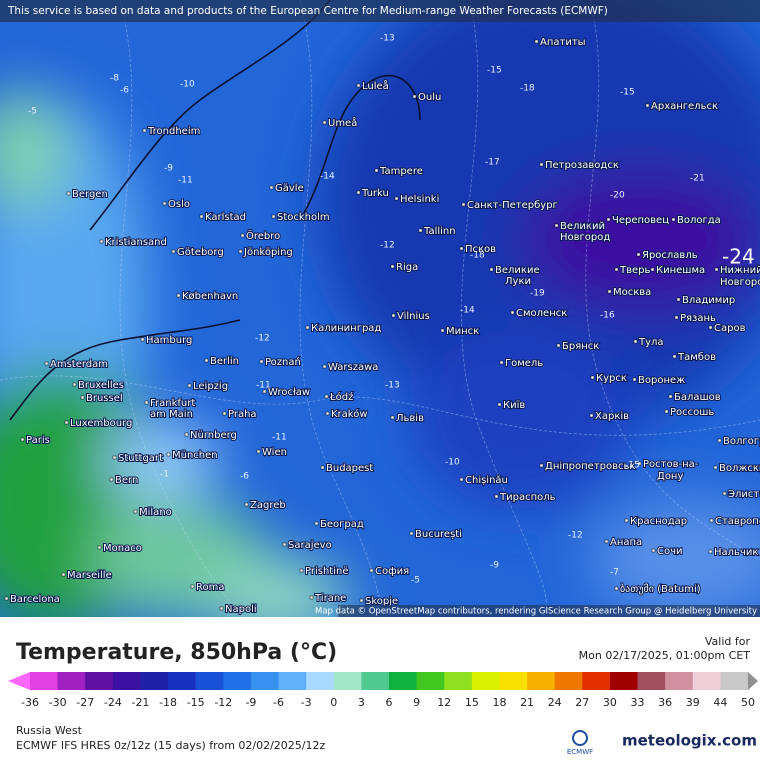 Image resolution: width=760 pixels, height=764 pixels. What do you see at coordinates (89, 575) in the screenshot?
I see `city-label: Marseille` at bounding box center [89, 575].